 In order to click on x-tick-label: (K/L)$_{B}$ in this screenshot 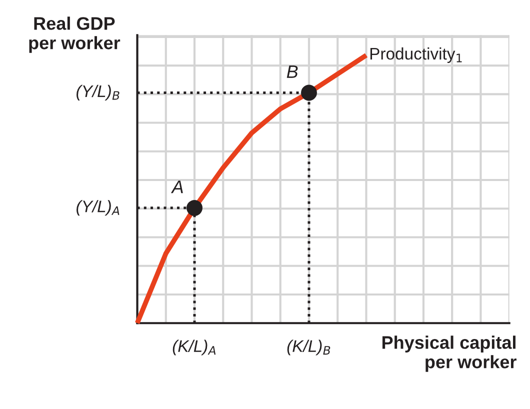, I will do `click(308, 348)`.